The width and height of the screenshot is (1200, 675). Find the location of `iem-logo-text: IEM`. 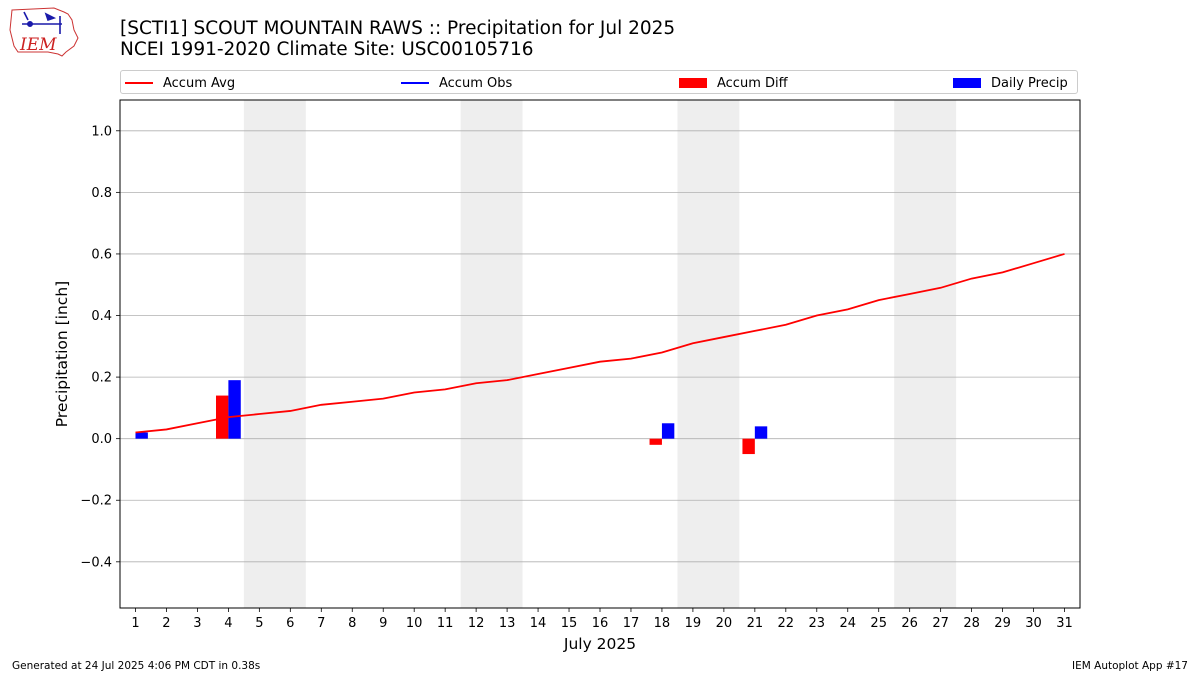

iem-logo-text: IEM is located at coordinates (38, 45).